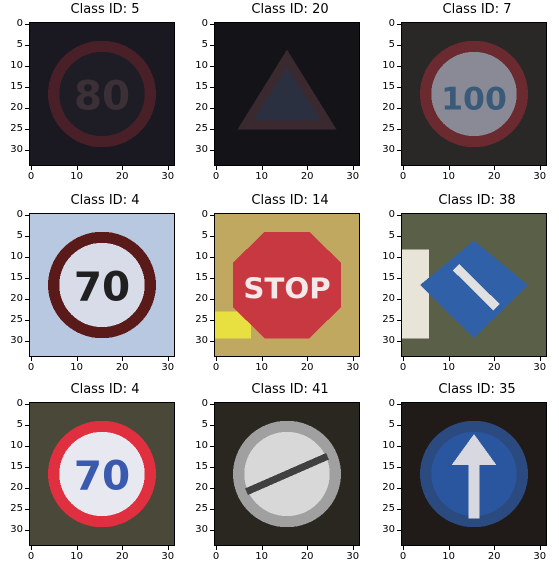 The image size is (559, 572). What do you see at coordinates (290, 9) in the screenshot?
I see `panel-title: Class ID: 20` at bounding box center [290, 9].